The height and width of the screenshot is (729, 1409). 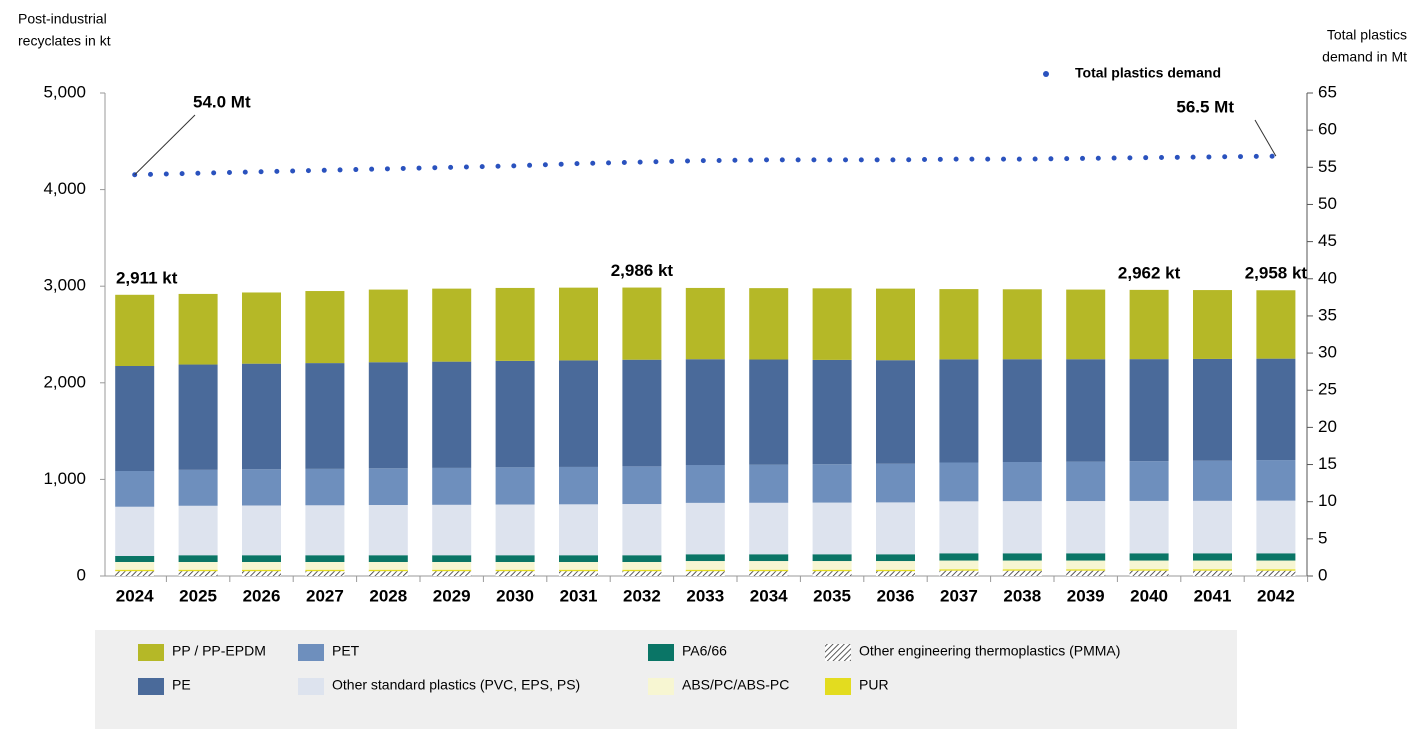 What do you see at coordinates (456, 685) in the screenshot?
I see `legend-label: Other standard plastics (PVC, EPS, PS)` at bounding box center [456, 685].